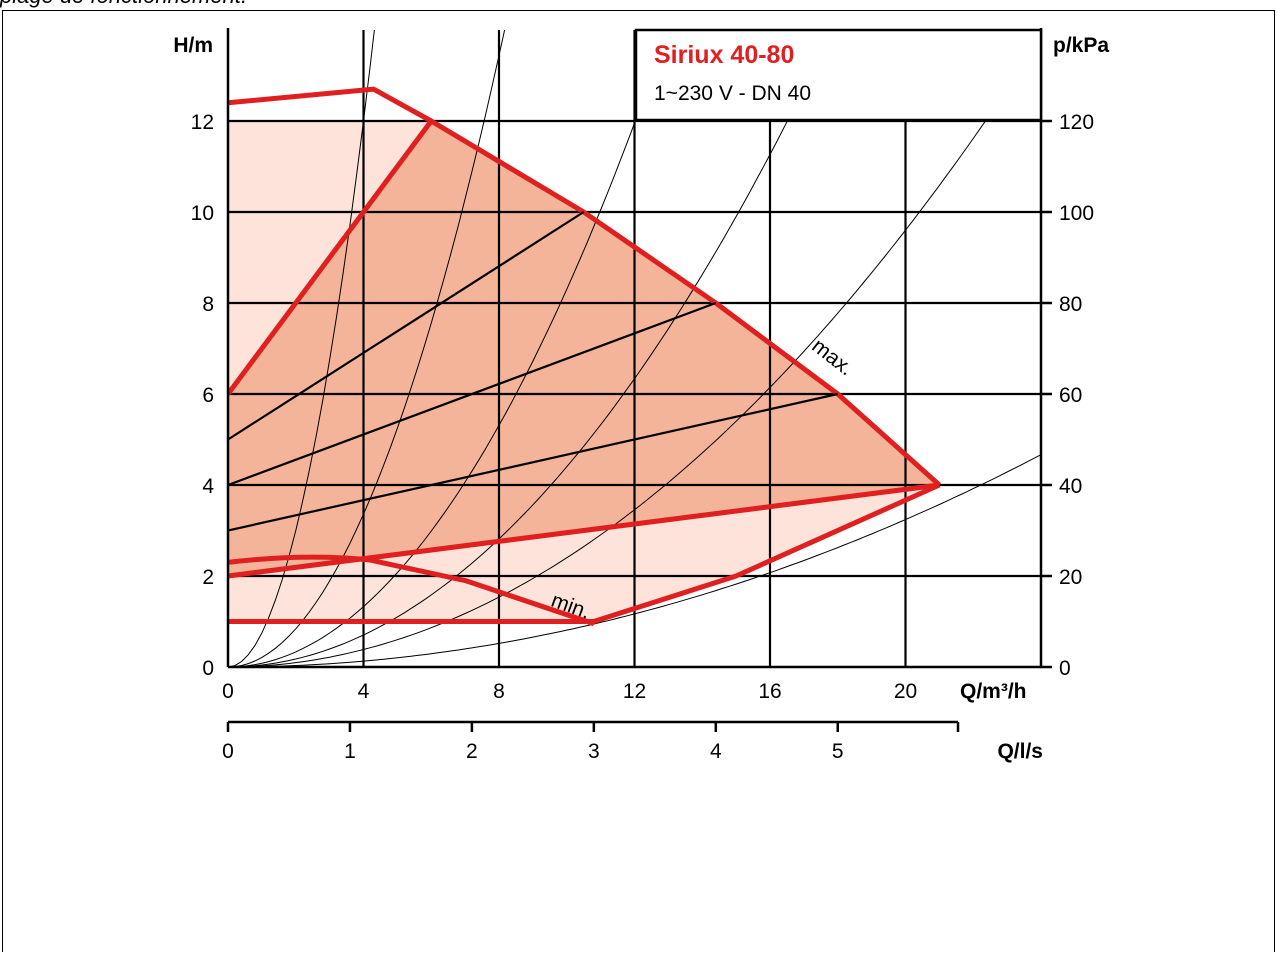 This screenshot has width=1277, height=954. What do you see at coordinates (1070, 486) in the screenshot?
I see `y2-tick-label: 40` at bounding box center [1070, 486].